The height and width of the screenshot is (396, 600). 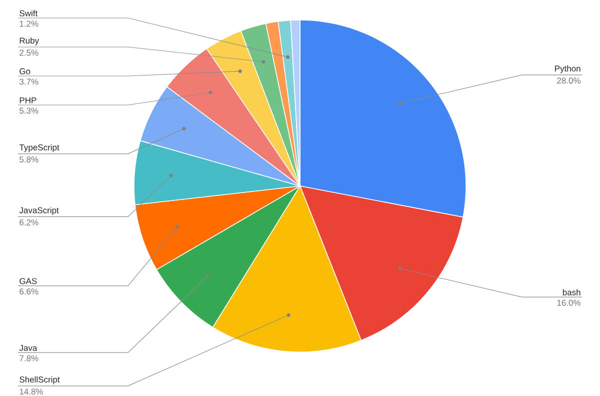 What do you see at coordinates (29, 291) in the screenshot?
I see `data-label: 6.6%` at bounding box center [29, 291].